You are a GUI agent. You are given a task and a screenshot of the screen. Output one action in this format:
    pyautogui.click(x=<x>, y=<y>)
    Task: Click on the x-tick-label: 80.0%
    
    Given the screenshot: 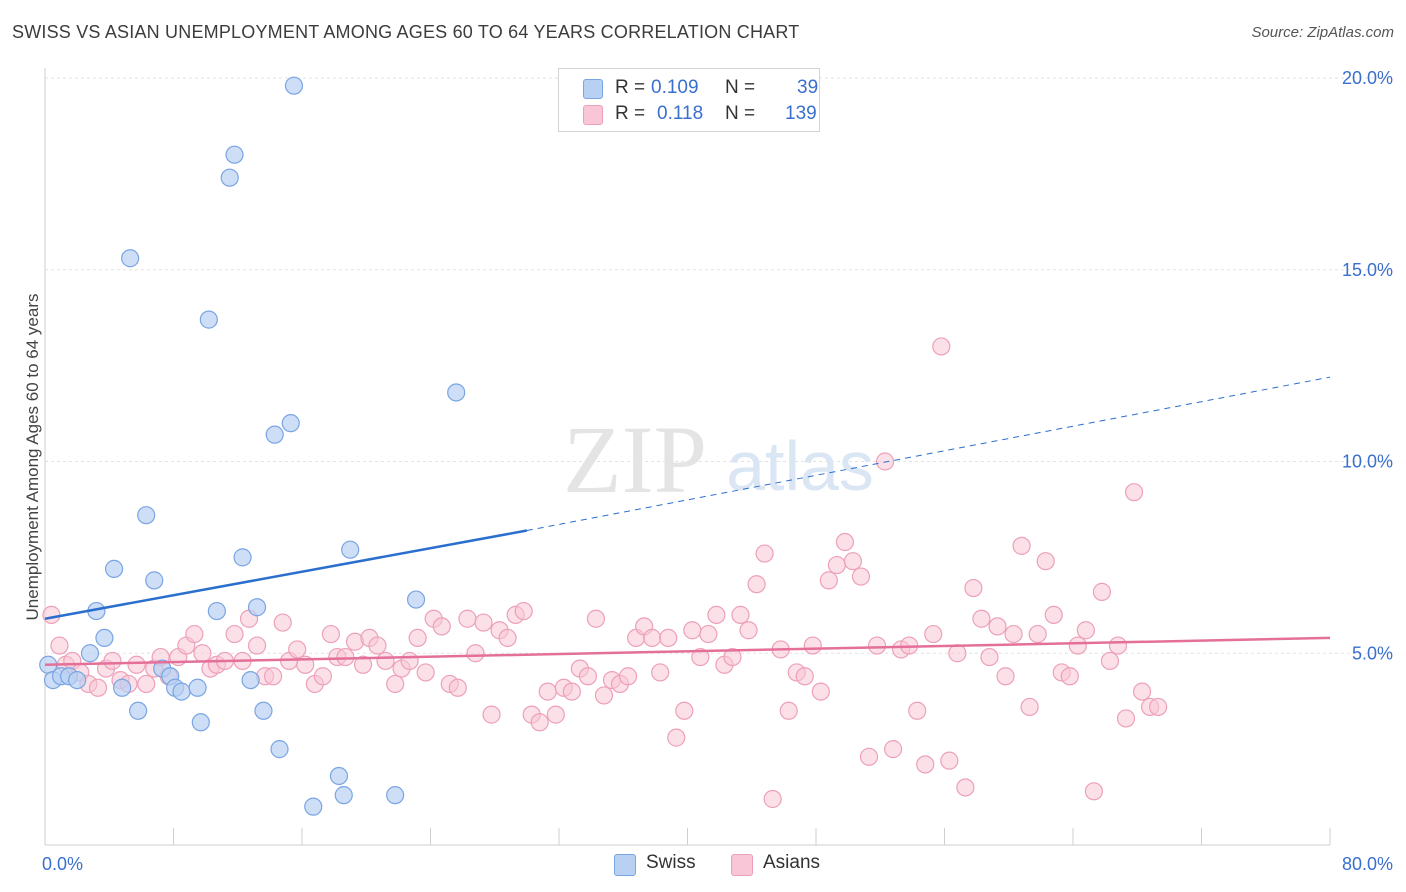 What is the action you would take?
    pyautogui.click(x=1367, y=864)
    